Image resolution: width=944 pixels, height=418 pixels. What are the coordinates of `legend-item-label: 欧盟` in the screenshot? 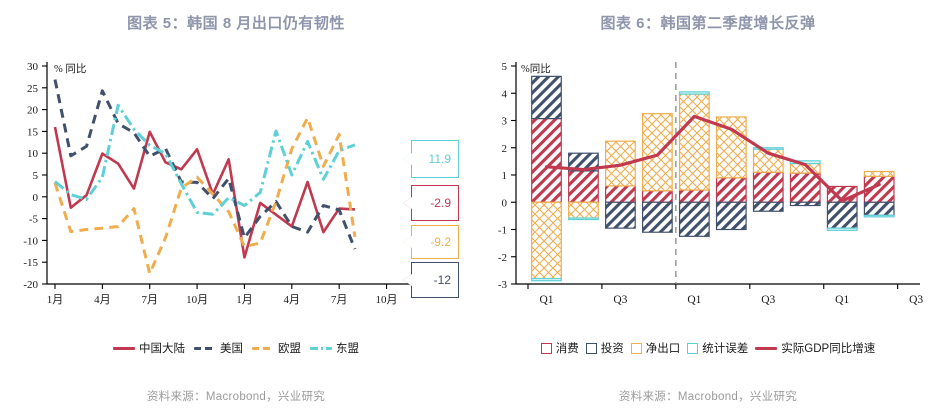 It's located at (289, 349).